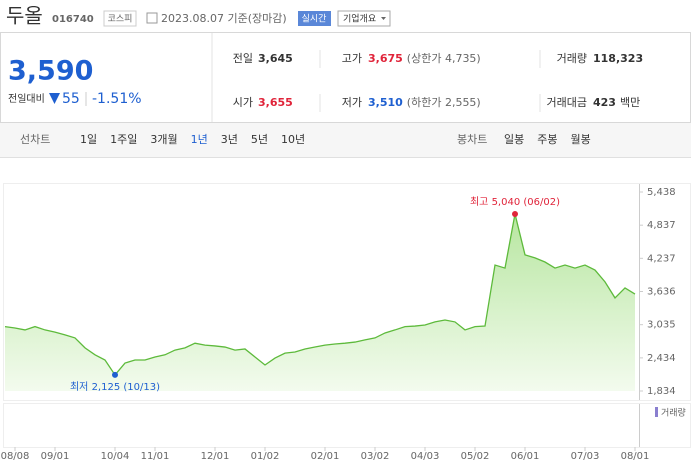  I want to click on stat-label: 전일, so click(243, 58).